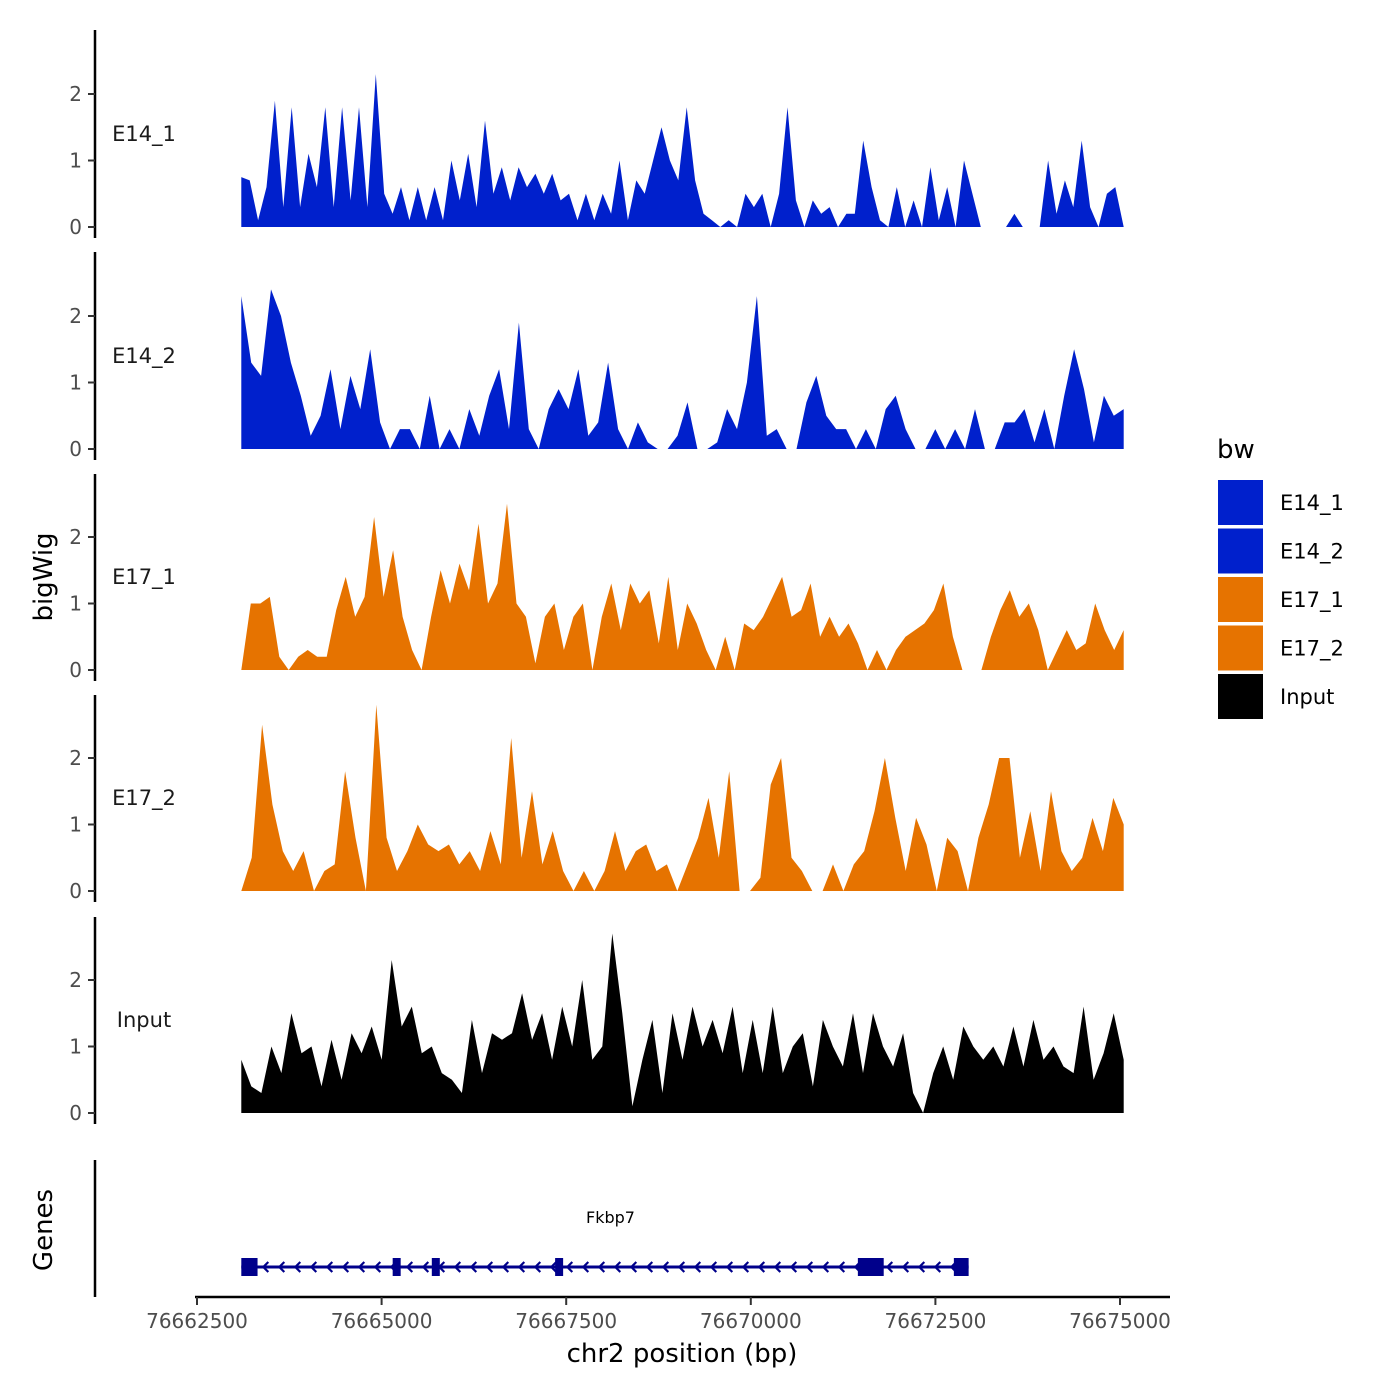 The height and width of the screenshot is (1400, 1400). I want to click on legend-label: Input, so click(1307, 697).